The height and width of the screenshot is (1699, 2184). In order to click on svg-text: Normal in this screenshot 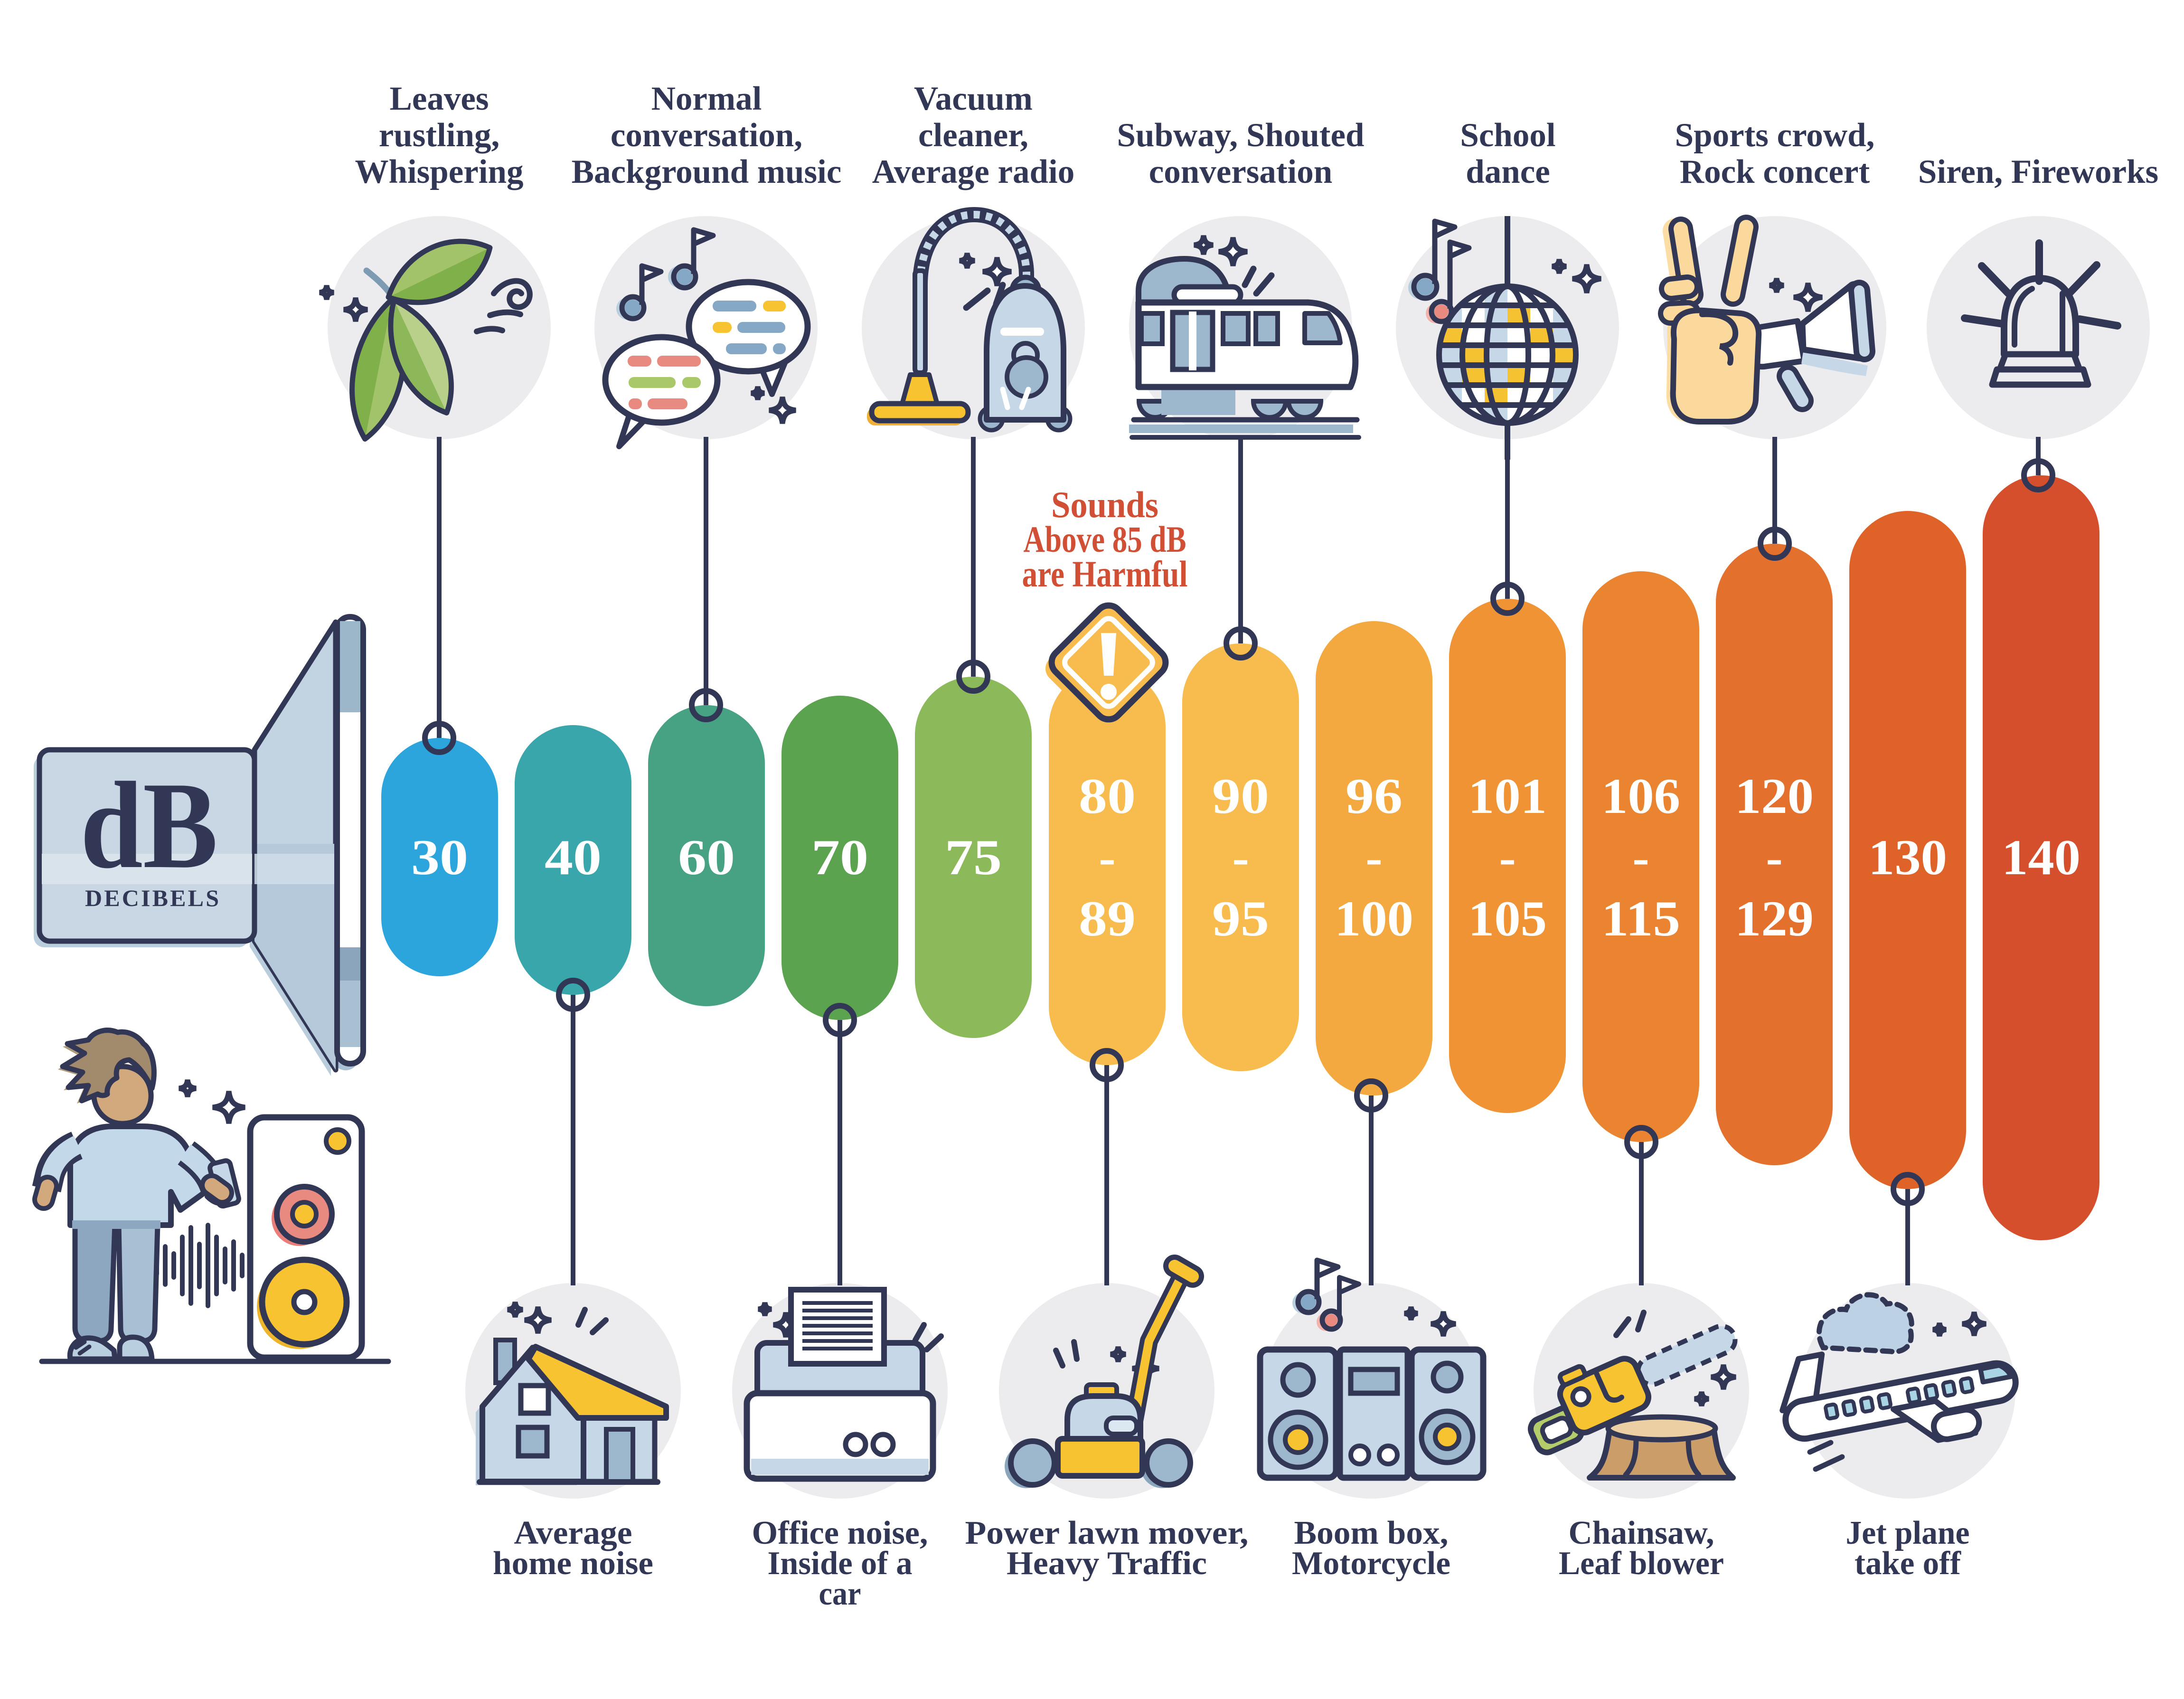, I will do `click(706, 98)`.